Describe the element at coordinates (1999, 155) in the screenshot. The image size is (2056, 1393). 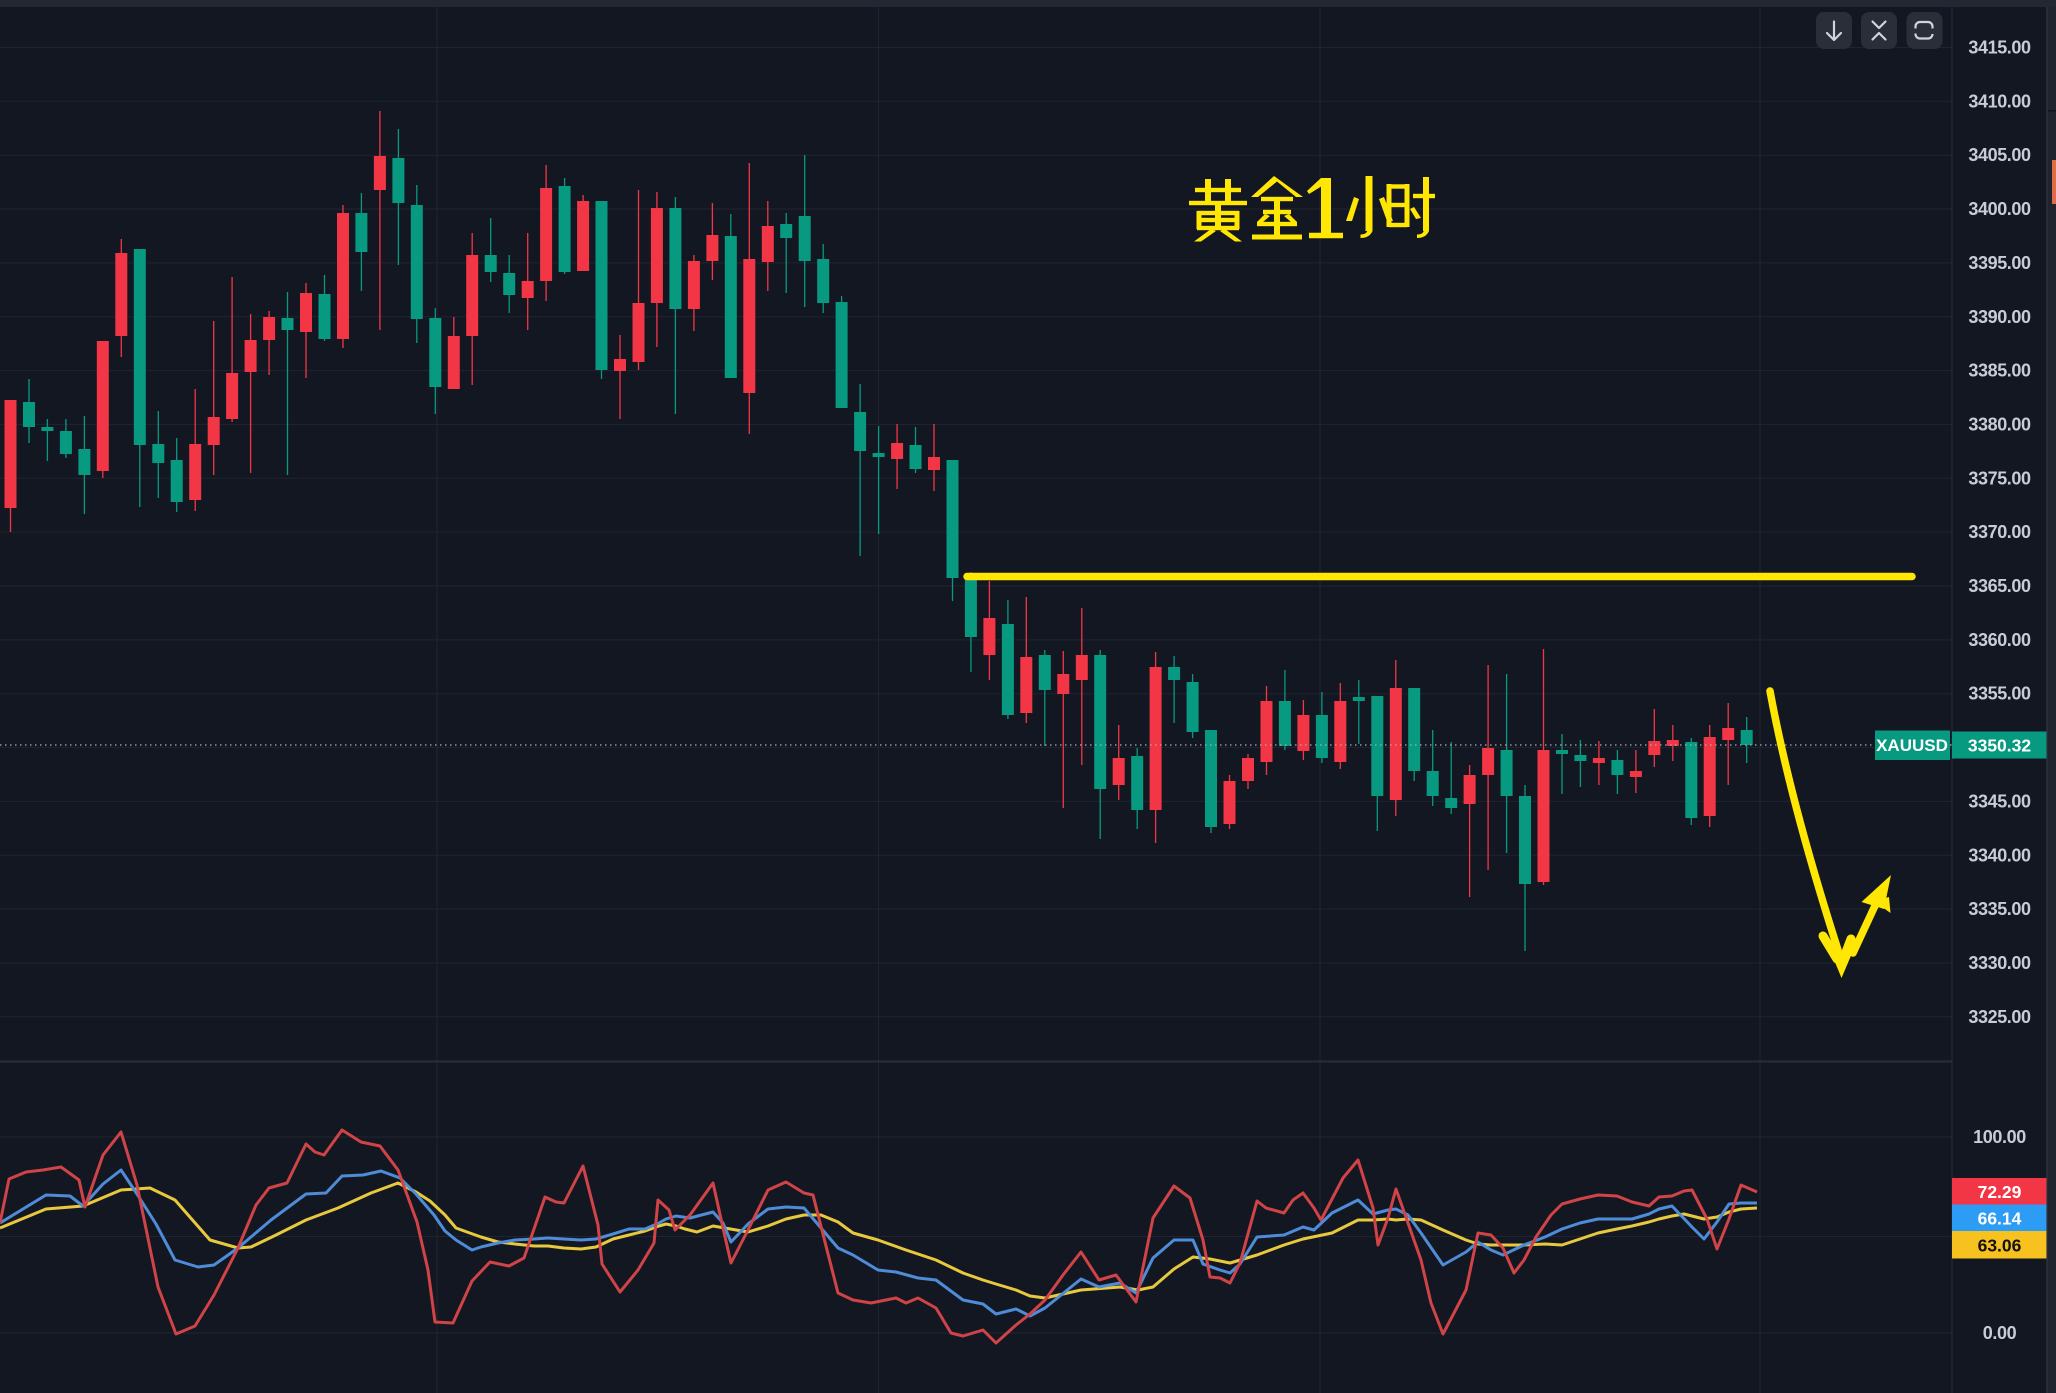
I see `svg-text: 3405.00` at that location.